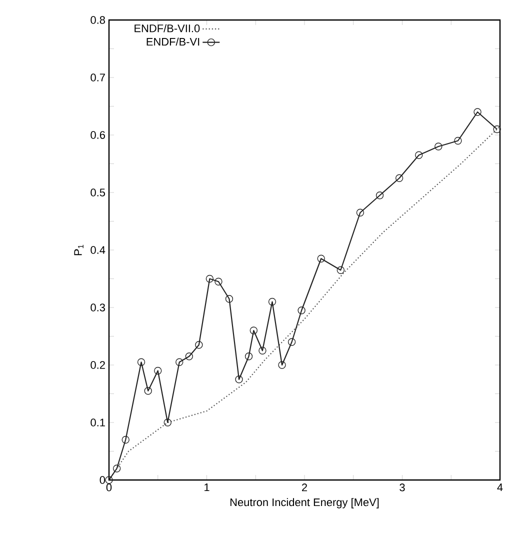  Describe the element at coordinates (167, 28) in the screenshot. I see `legend-label: ENDF/B-VII.0` at that location.